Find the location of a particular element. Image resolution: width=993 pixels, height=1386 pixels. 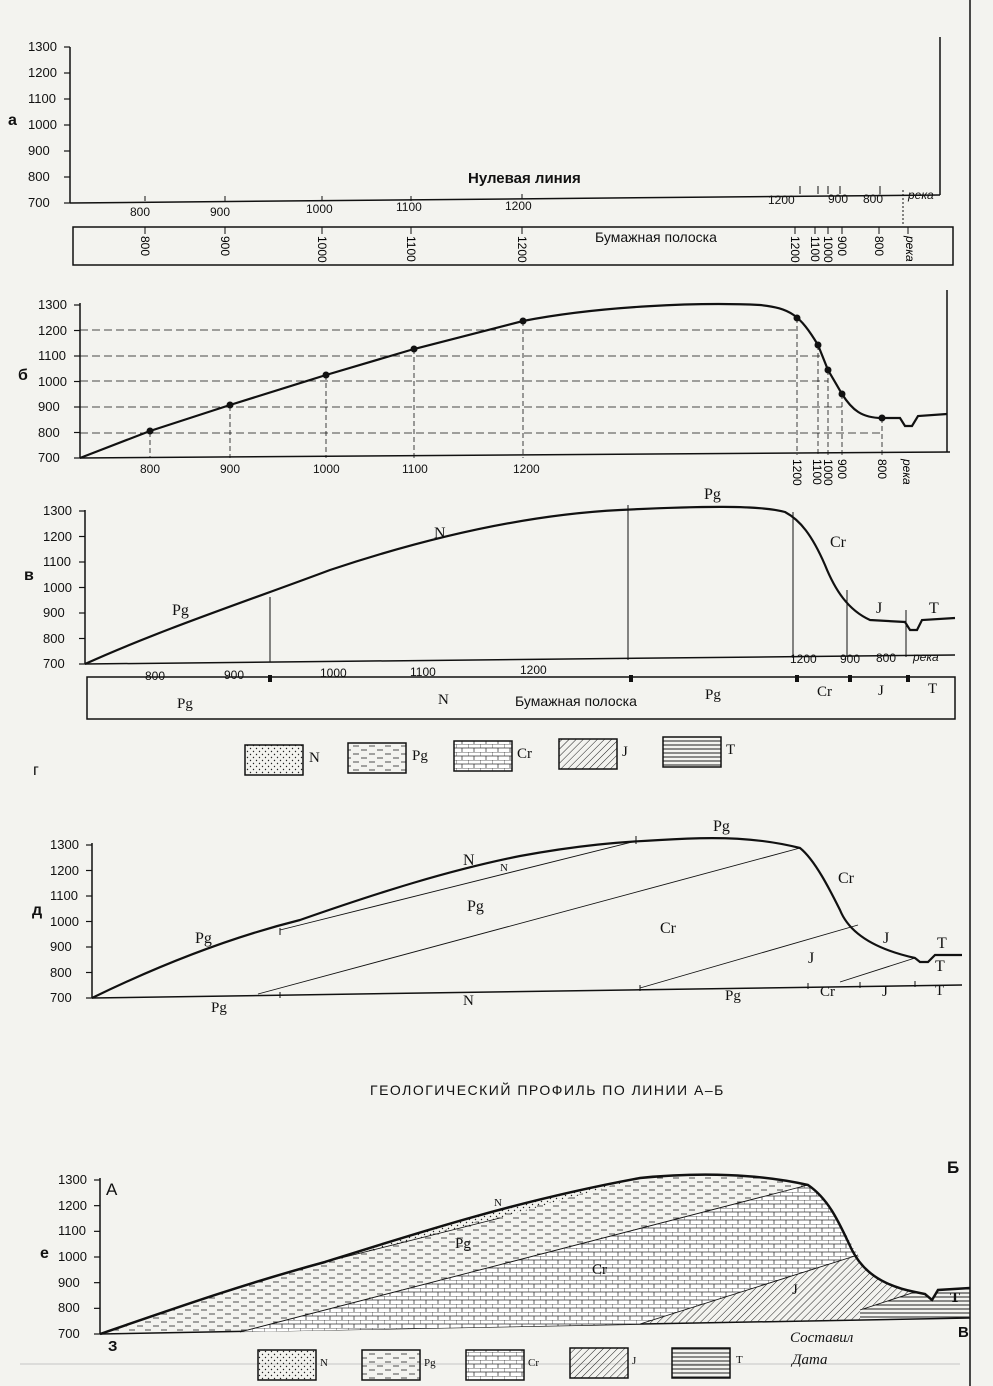

panel-v-letter: в is located at coordinates (29, 575).